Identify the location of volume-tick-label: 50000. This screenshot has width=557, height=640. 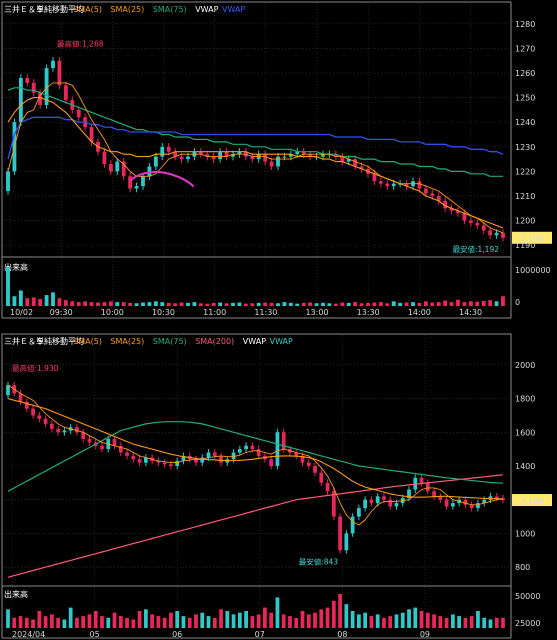
(527, 596).